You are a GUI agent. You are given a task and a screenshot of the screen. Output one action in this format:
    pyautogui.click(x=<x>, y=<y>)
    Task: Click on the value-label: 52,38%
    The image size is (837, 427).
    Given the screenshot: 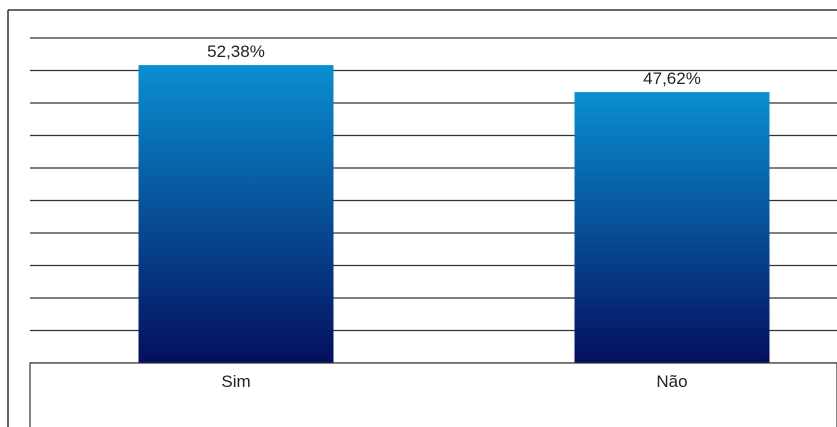 What is the action you would take?
    pyautogui.click(x=236, y=51)
    